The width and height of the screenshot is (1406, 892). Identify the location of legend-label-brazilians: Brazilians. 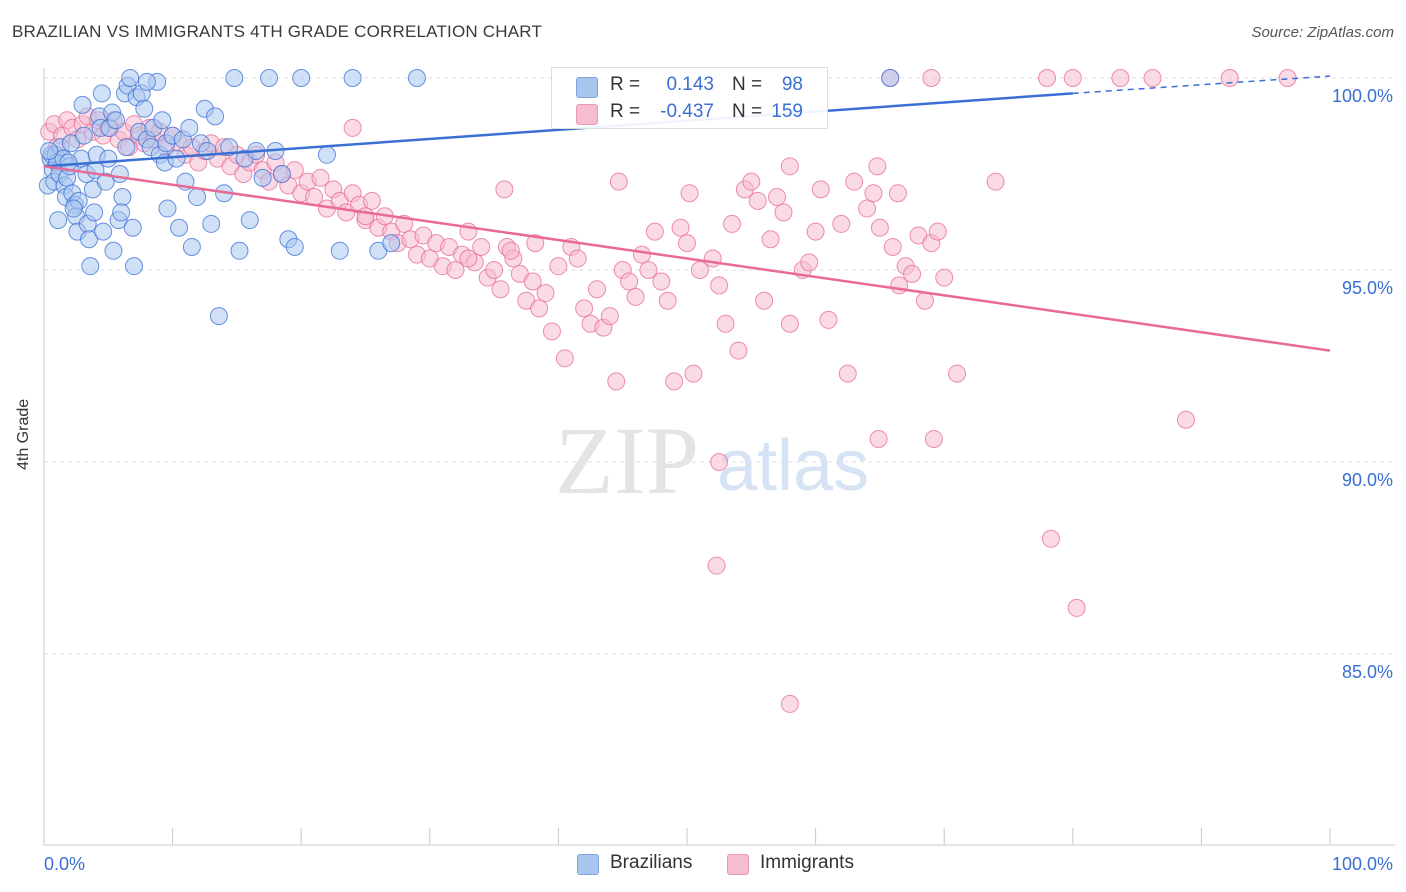
(651, 862).